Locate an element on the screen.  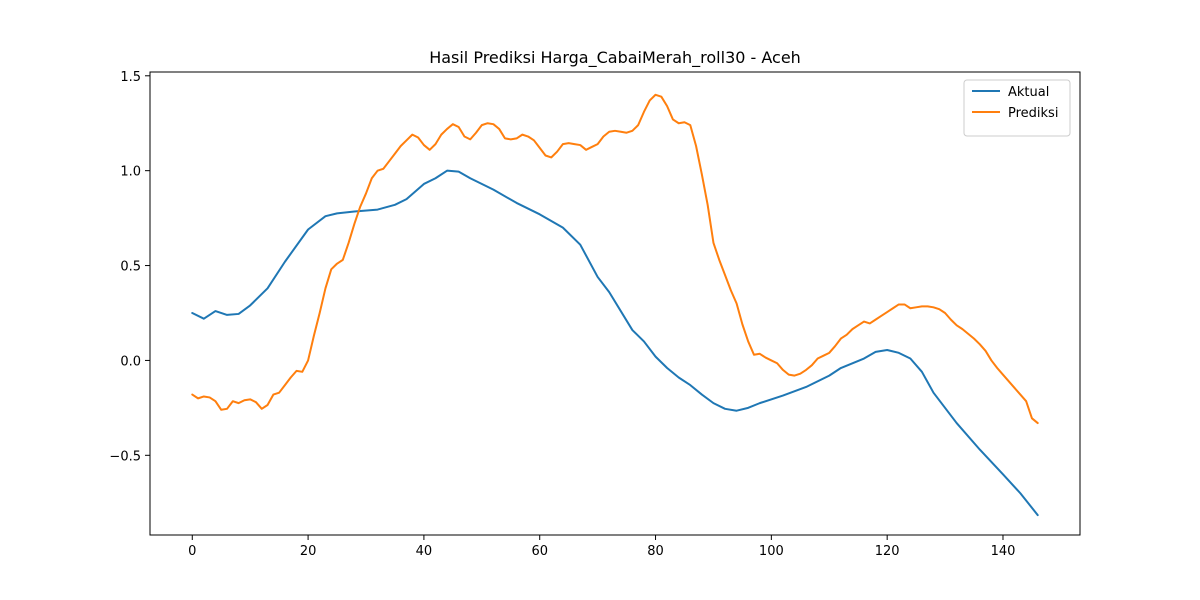
legend-label-prediksi: Prediksi is located at coordinates (1033, 113).